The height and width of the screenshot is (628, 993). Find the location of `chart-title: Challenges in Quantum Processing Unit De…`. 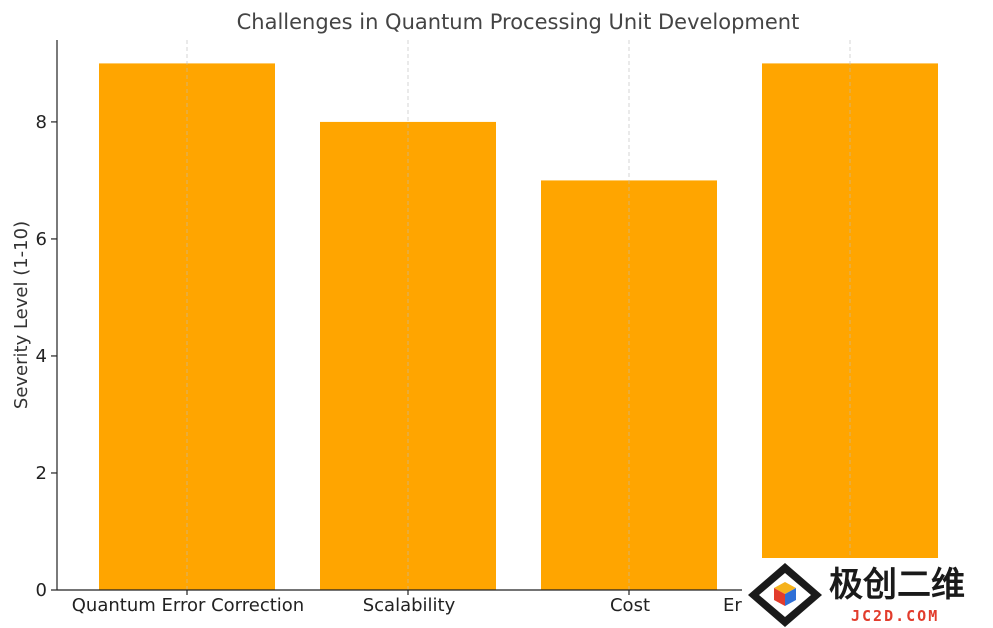

chart-title: Challenges in Quantum Processing Unit De… is located at coordinates (518, 22).